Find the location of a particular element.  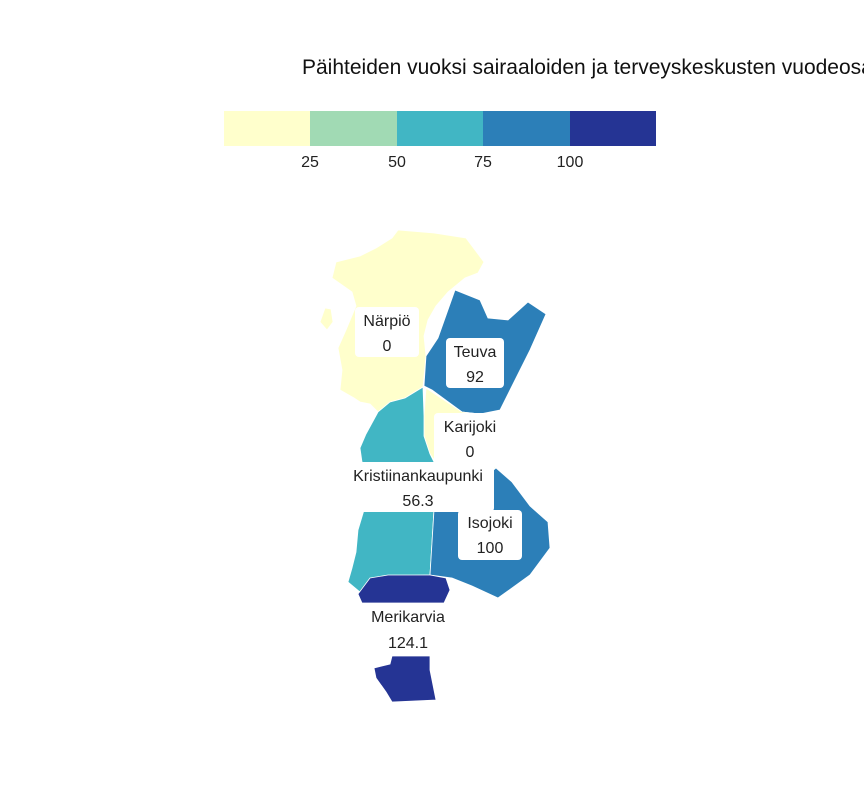

legend-tick-50: 50 is located at coordinates (397, 162).